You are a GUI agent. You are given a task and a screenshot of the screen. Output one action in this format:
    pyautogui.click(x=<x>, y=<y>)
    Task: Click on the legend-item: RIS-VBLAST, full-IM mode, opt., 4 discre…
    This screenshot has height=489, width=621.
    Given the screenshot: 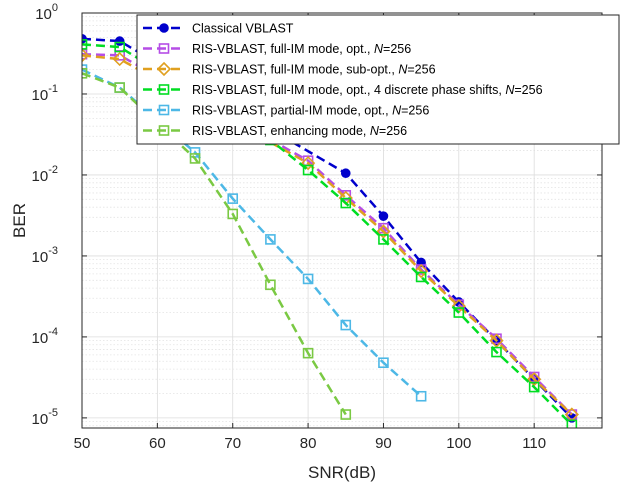 What is the action you would take?
    pyautogui.click(x=343, y=90)
    